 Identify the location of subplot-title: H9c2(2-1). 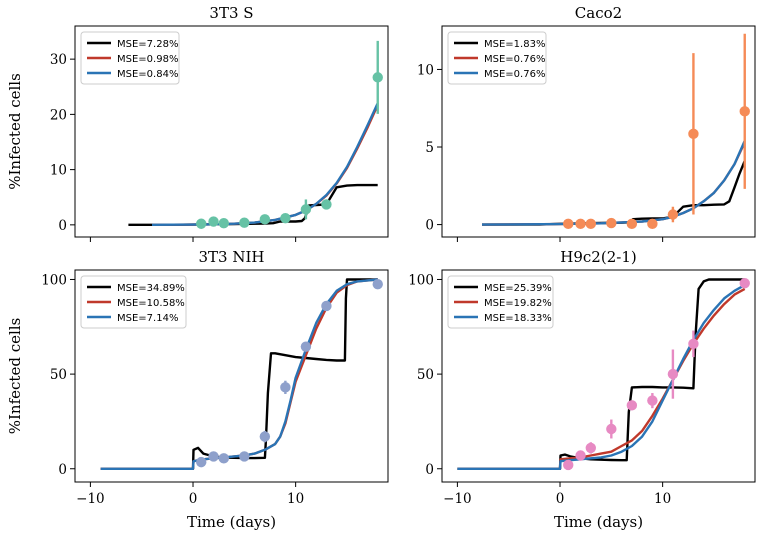
(598, 257).